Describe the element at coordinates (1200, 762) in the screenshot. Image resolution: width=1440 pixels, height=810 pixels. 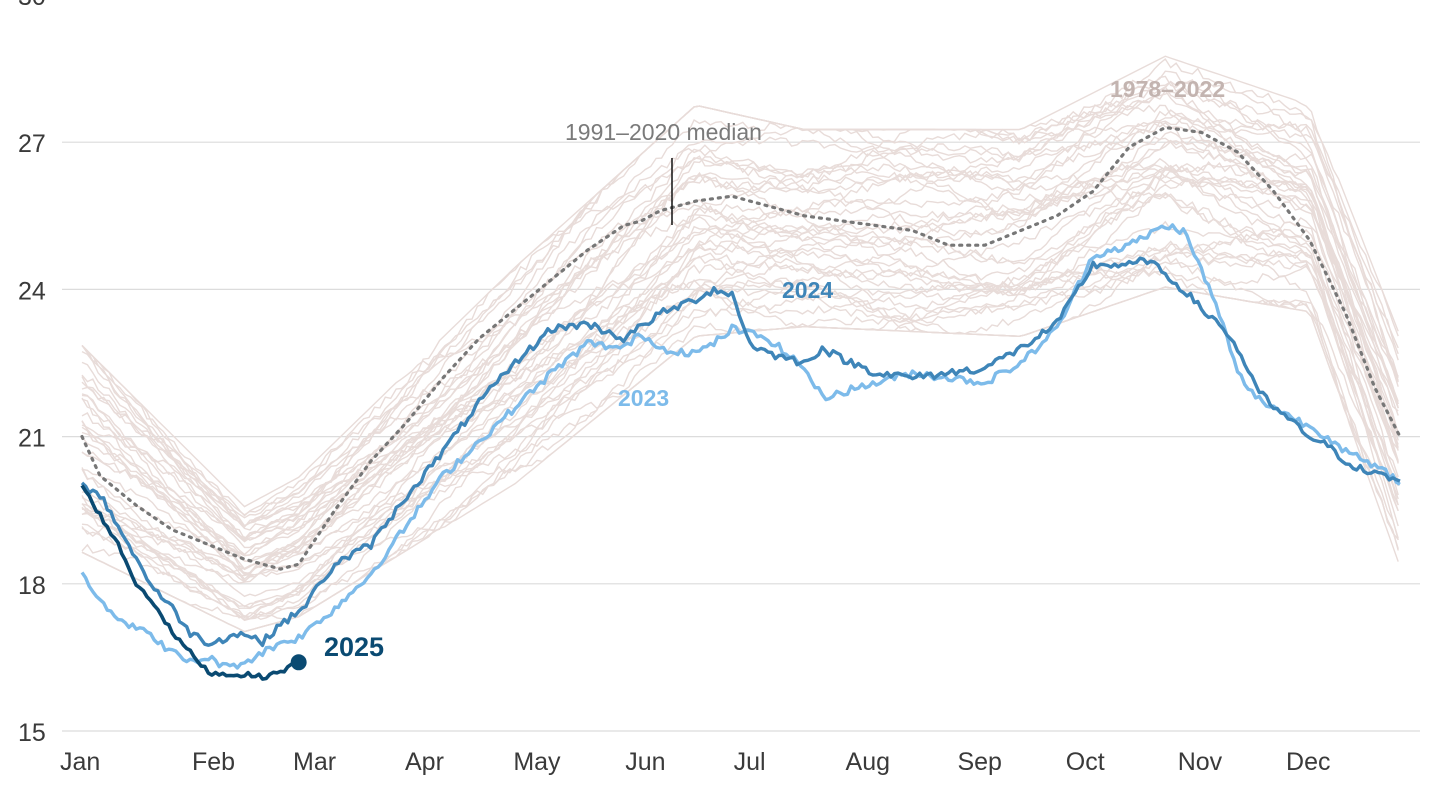
I see `x-tick-label: Nov` at that location.